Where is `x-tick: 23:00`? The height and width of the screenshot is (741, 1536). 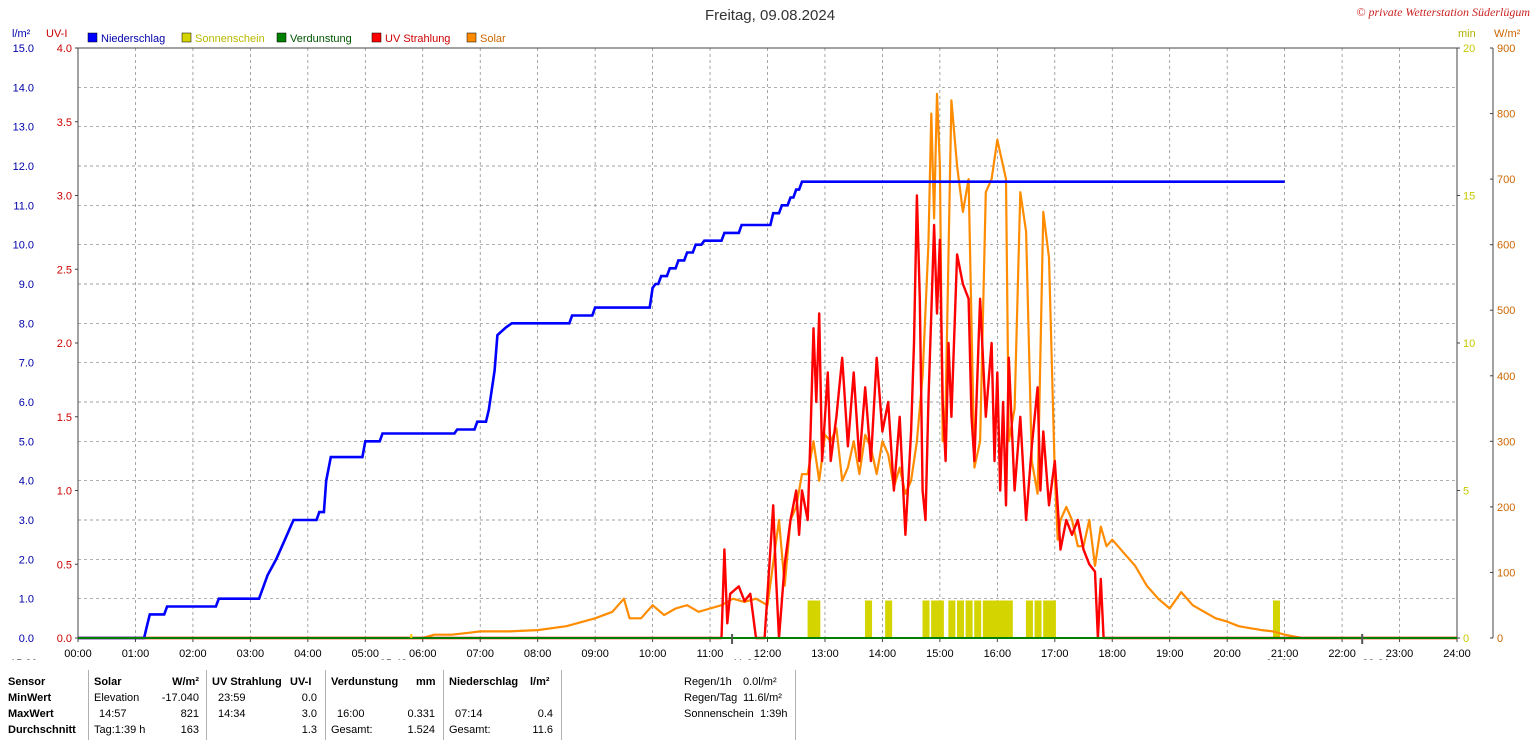 x-tick: 23:00 is located at coordinates (1400, 654).